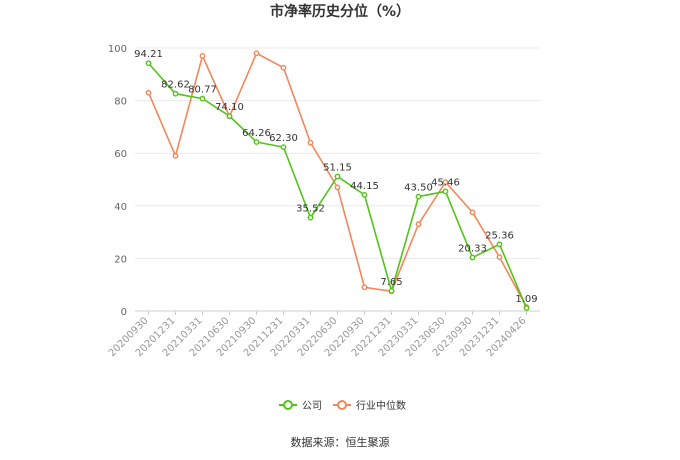  Describe the element at coordinates (117, 181) in the screenshot. I see `y-axis-ticks: 0 20 40 60 80 100` at that location.